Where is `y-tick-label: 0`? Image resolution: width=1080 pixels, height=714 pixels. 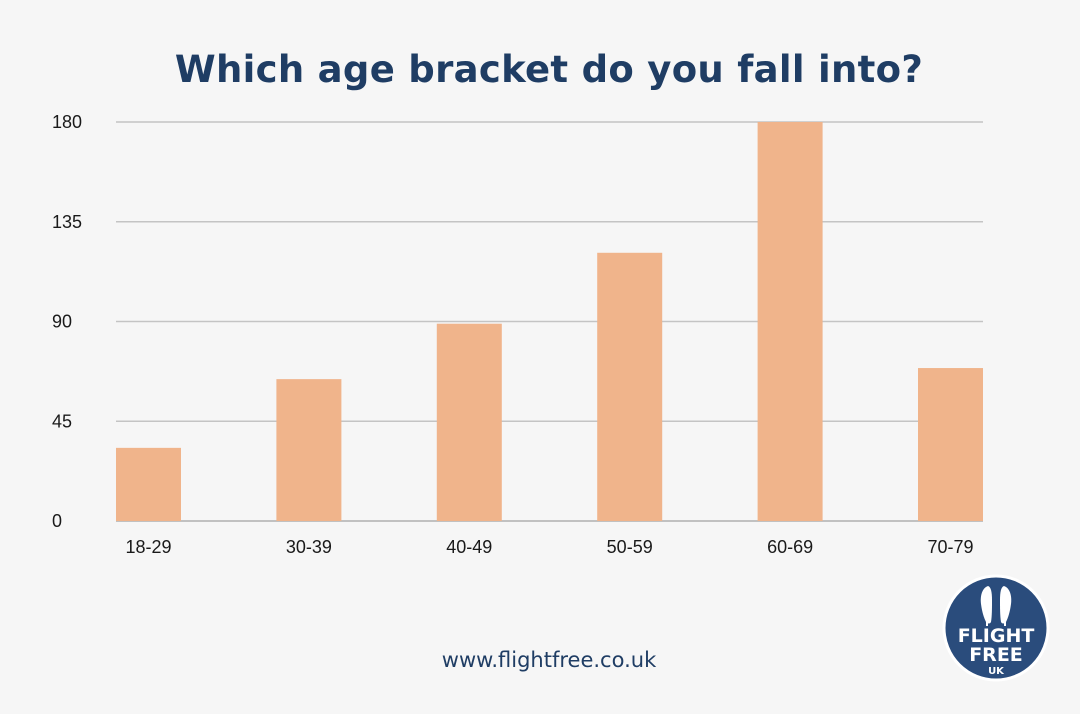
y-tick-label: 0 is located at coordinates (57, 521).